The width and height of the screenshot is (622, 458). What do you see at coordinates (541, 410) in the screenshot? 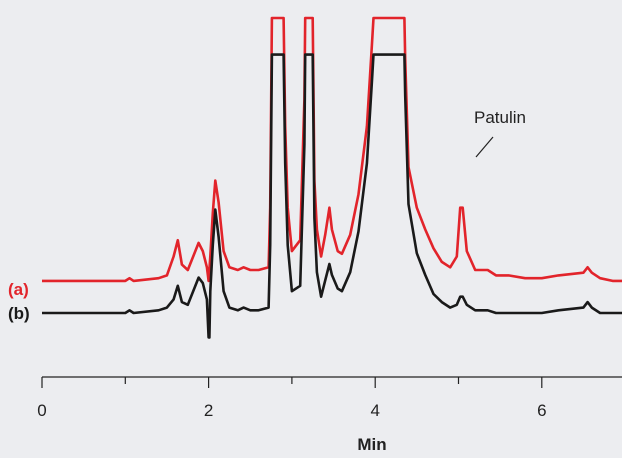
I see `x-tick-label: 6` at bounding box center [541, 410].